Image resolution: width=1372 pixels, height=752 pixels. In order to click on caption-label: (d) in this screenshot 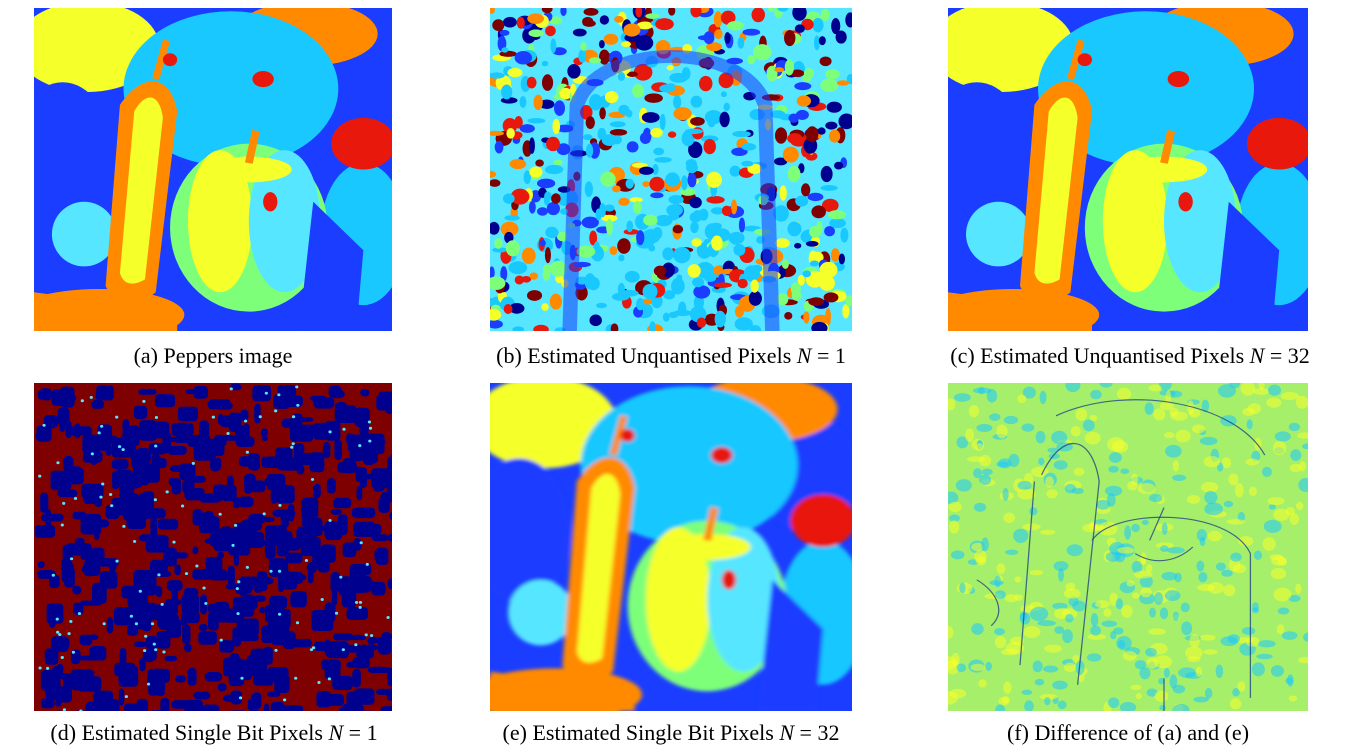, I will do `click(63, 732)`.